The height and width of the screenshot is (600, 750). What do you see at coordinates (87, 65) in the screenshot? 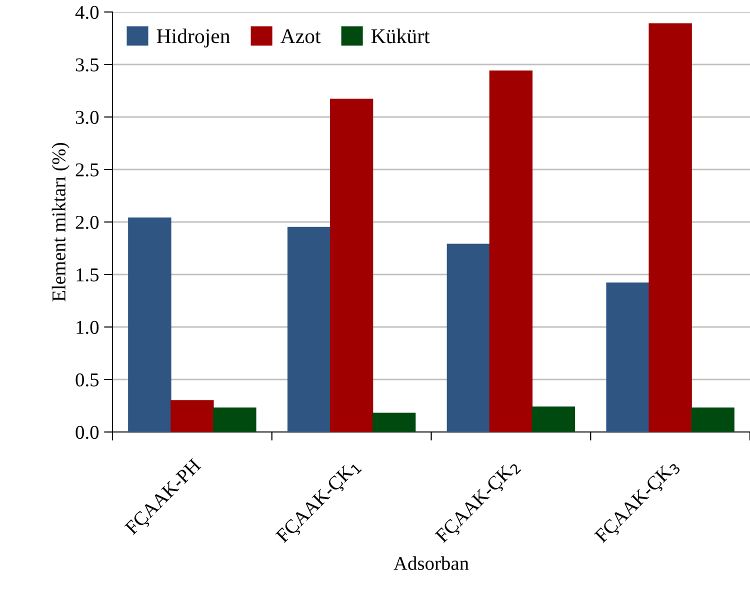
I see `y-tick-label: 3.5` at bounding box center [87, 65].